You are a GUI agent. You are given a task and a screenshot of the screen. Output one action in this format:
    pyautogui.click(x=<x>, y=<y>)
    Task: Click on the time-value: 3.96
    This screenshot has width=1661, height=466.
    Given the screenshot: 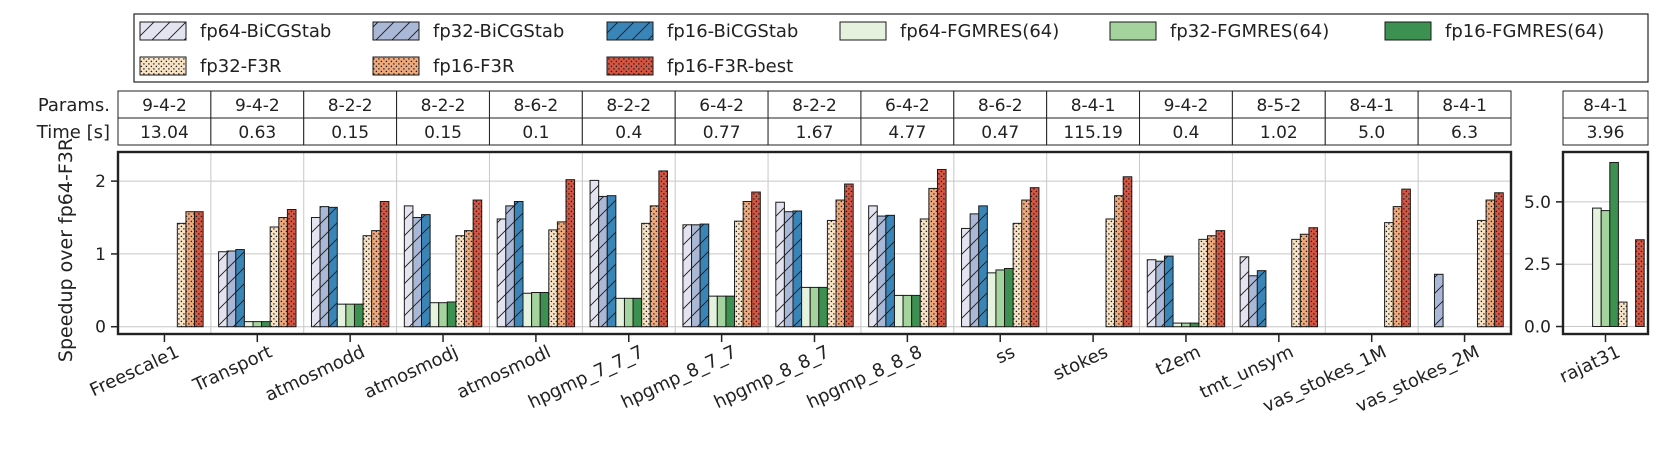 What is the action you would take?
    pyautogui.click(x=1606, y=133)
    